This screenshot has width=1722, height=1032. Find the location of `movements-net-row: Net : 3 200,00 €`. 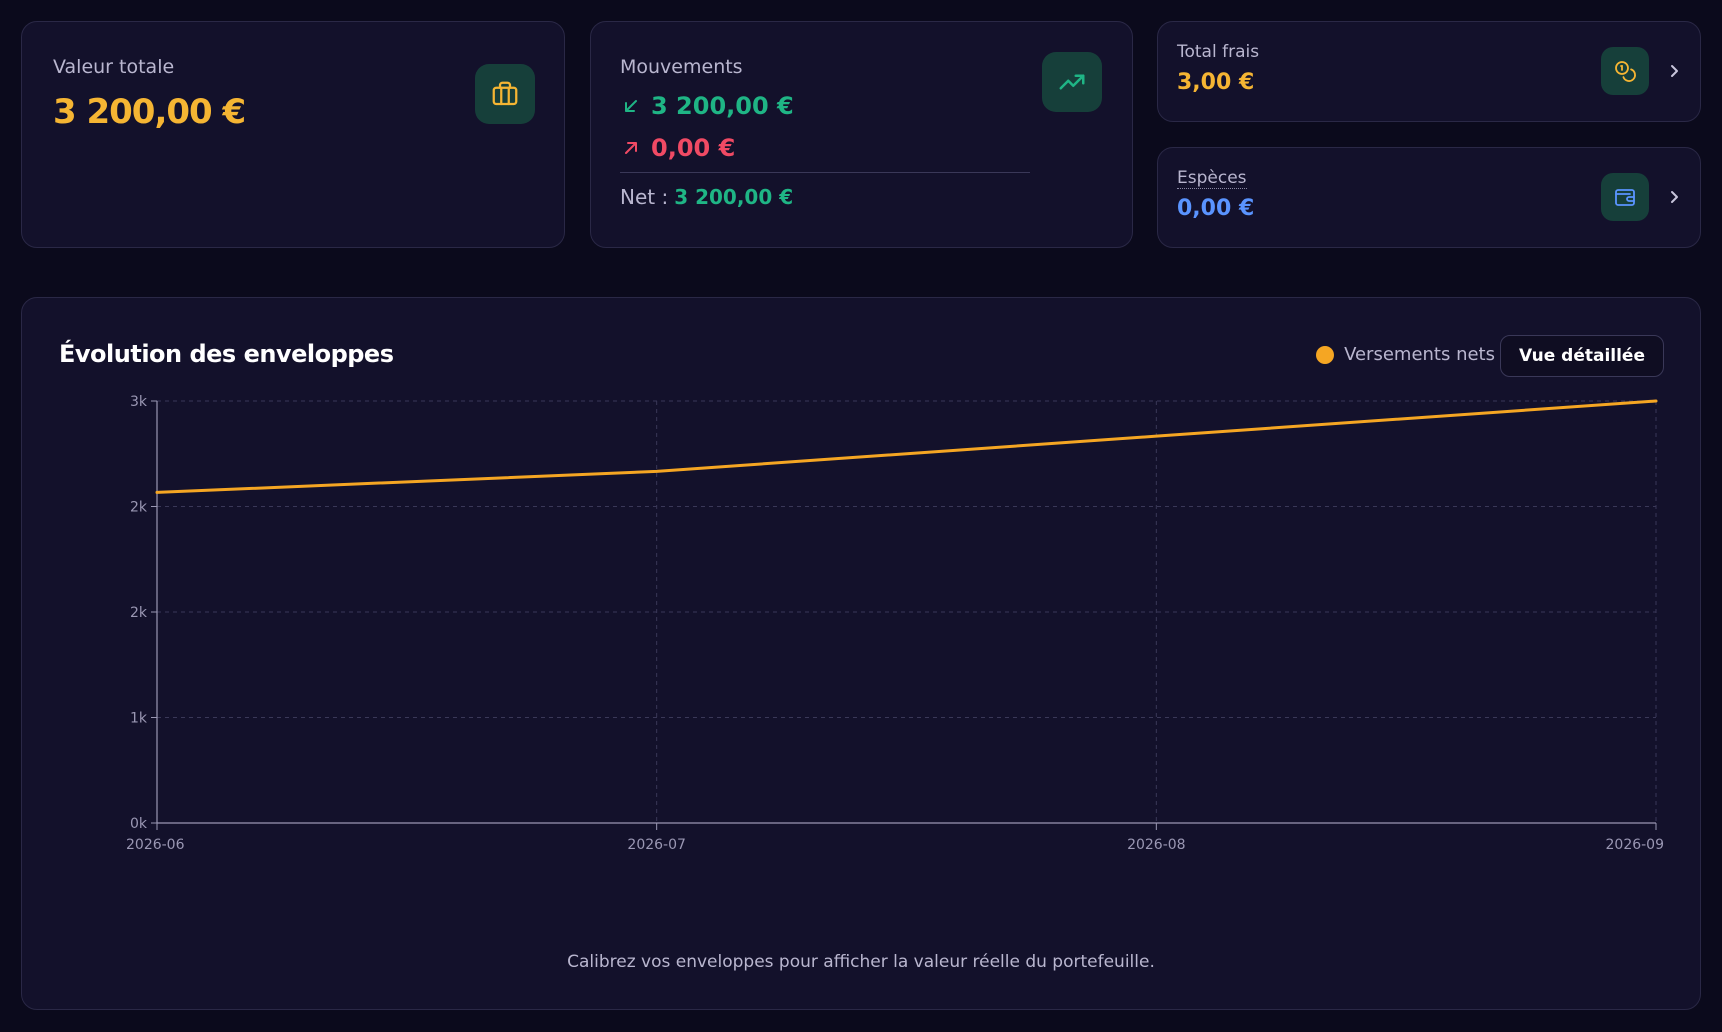

movements-net-row: Net : 3 200,00 € is located at coordinates (706, 197).